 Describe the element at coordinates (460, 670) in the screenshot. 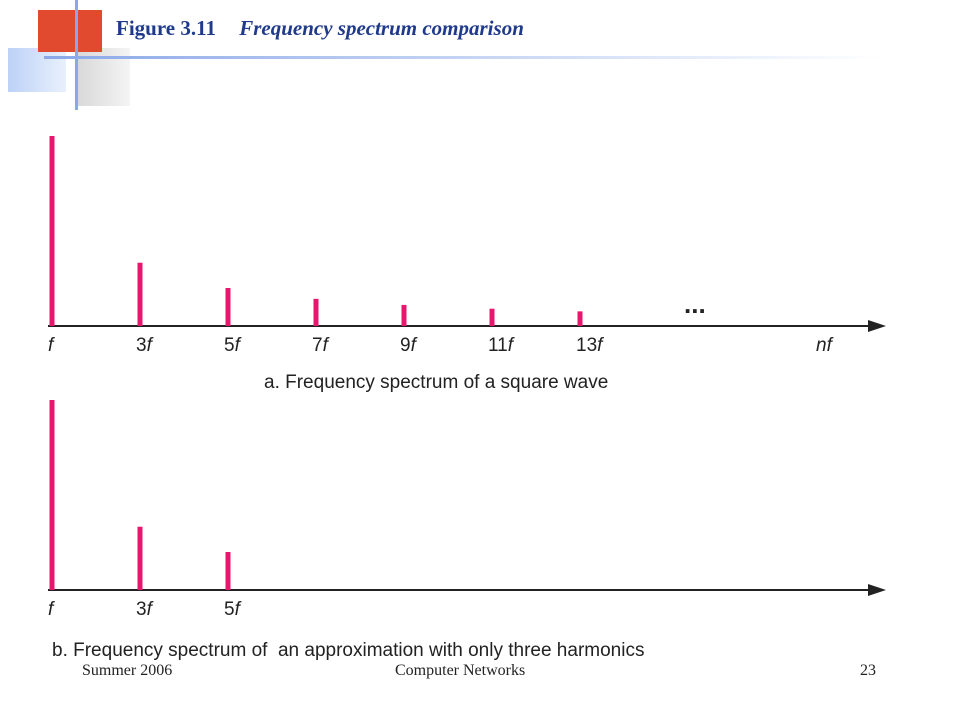

I see `footer-course: Computer Networks` at that location.